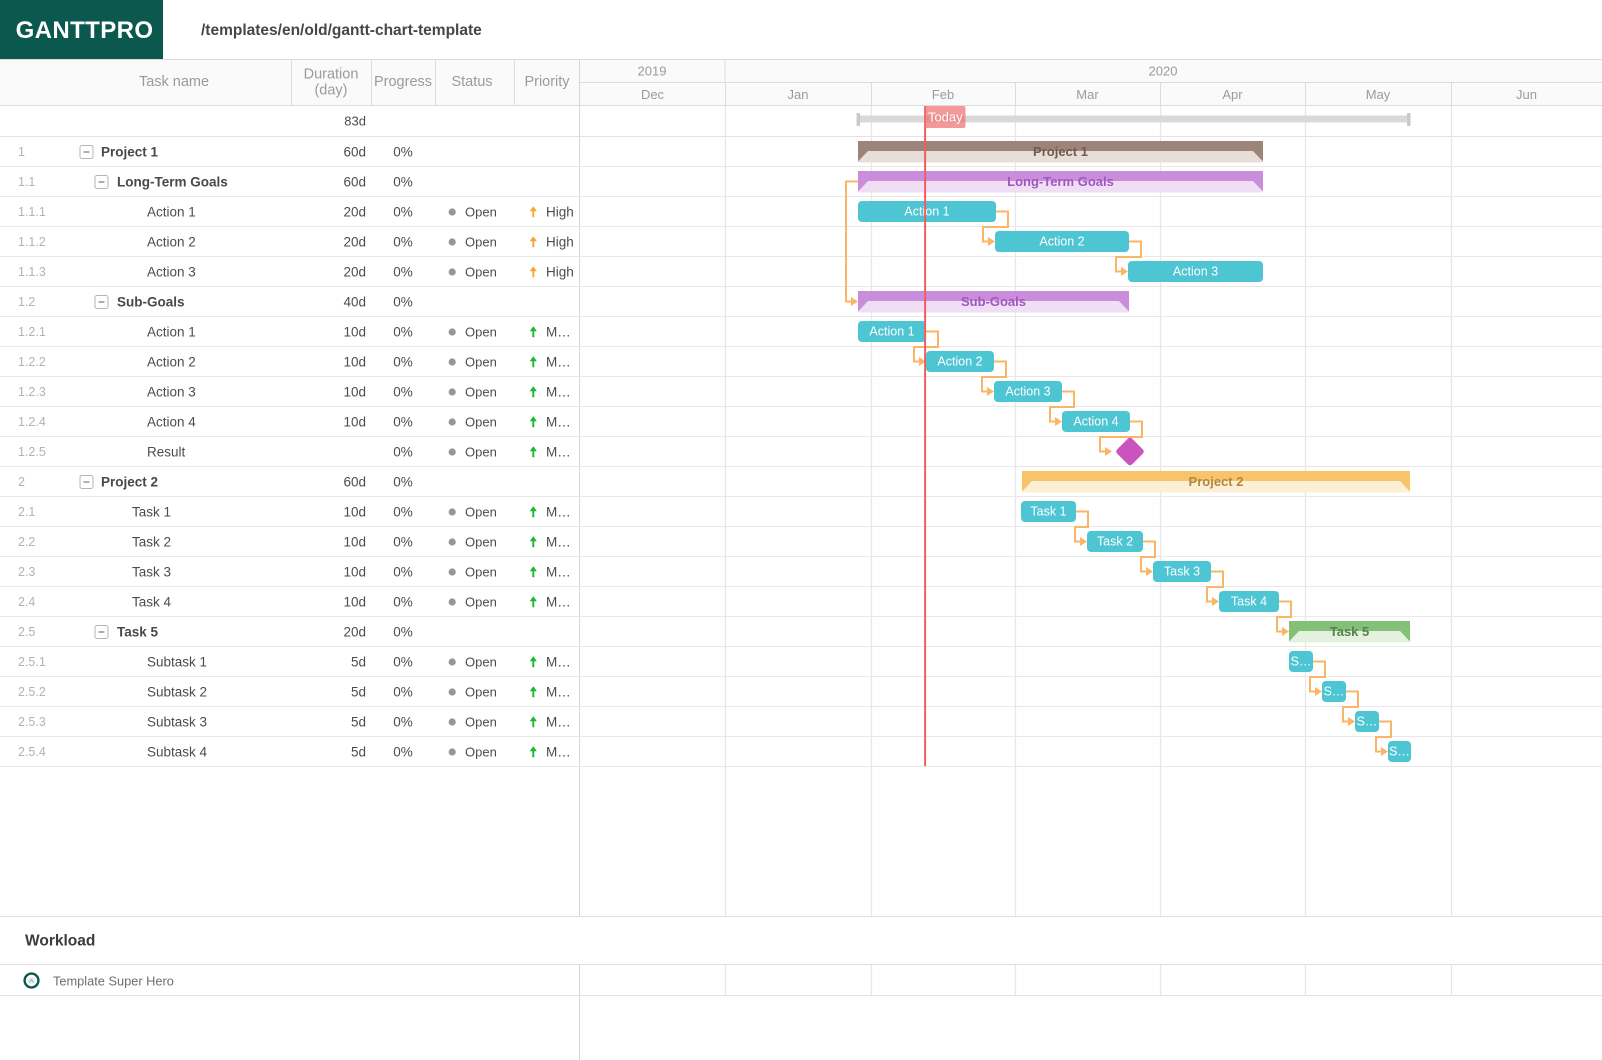 This screenshot has width=1602, height=1060. What do you see at coordinates (1087, 94) in the screenshot?
I see `svg-text: Mar` at bounding box center [1087, 94].